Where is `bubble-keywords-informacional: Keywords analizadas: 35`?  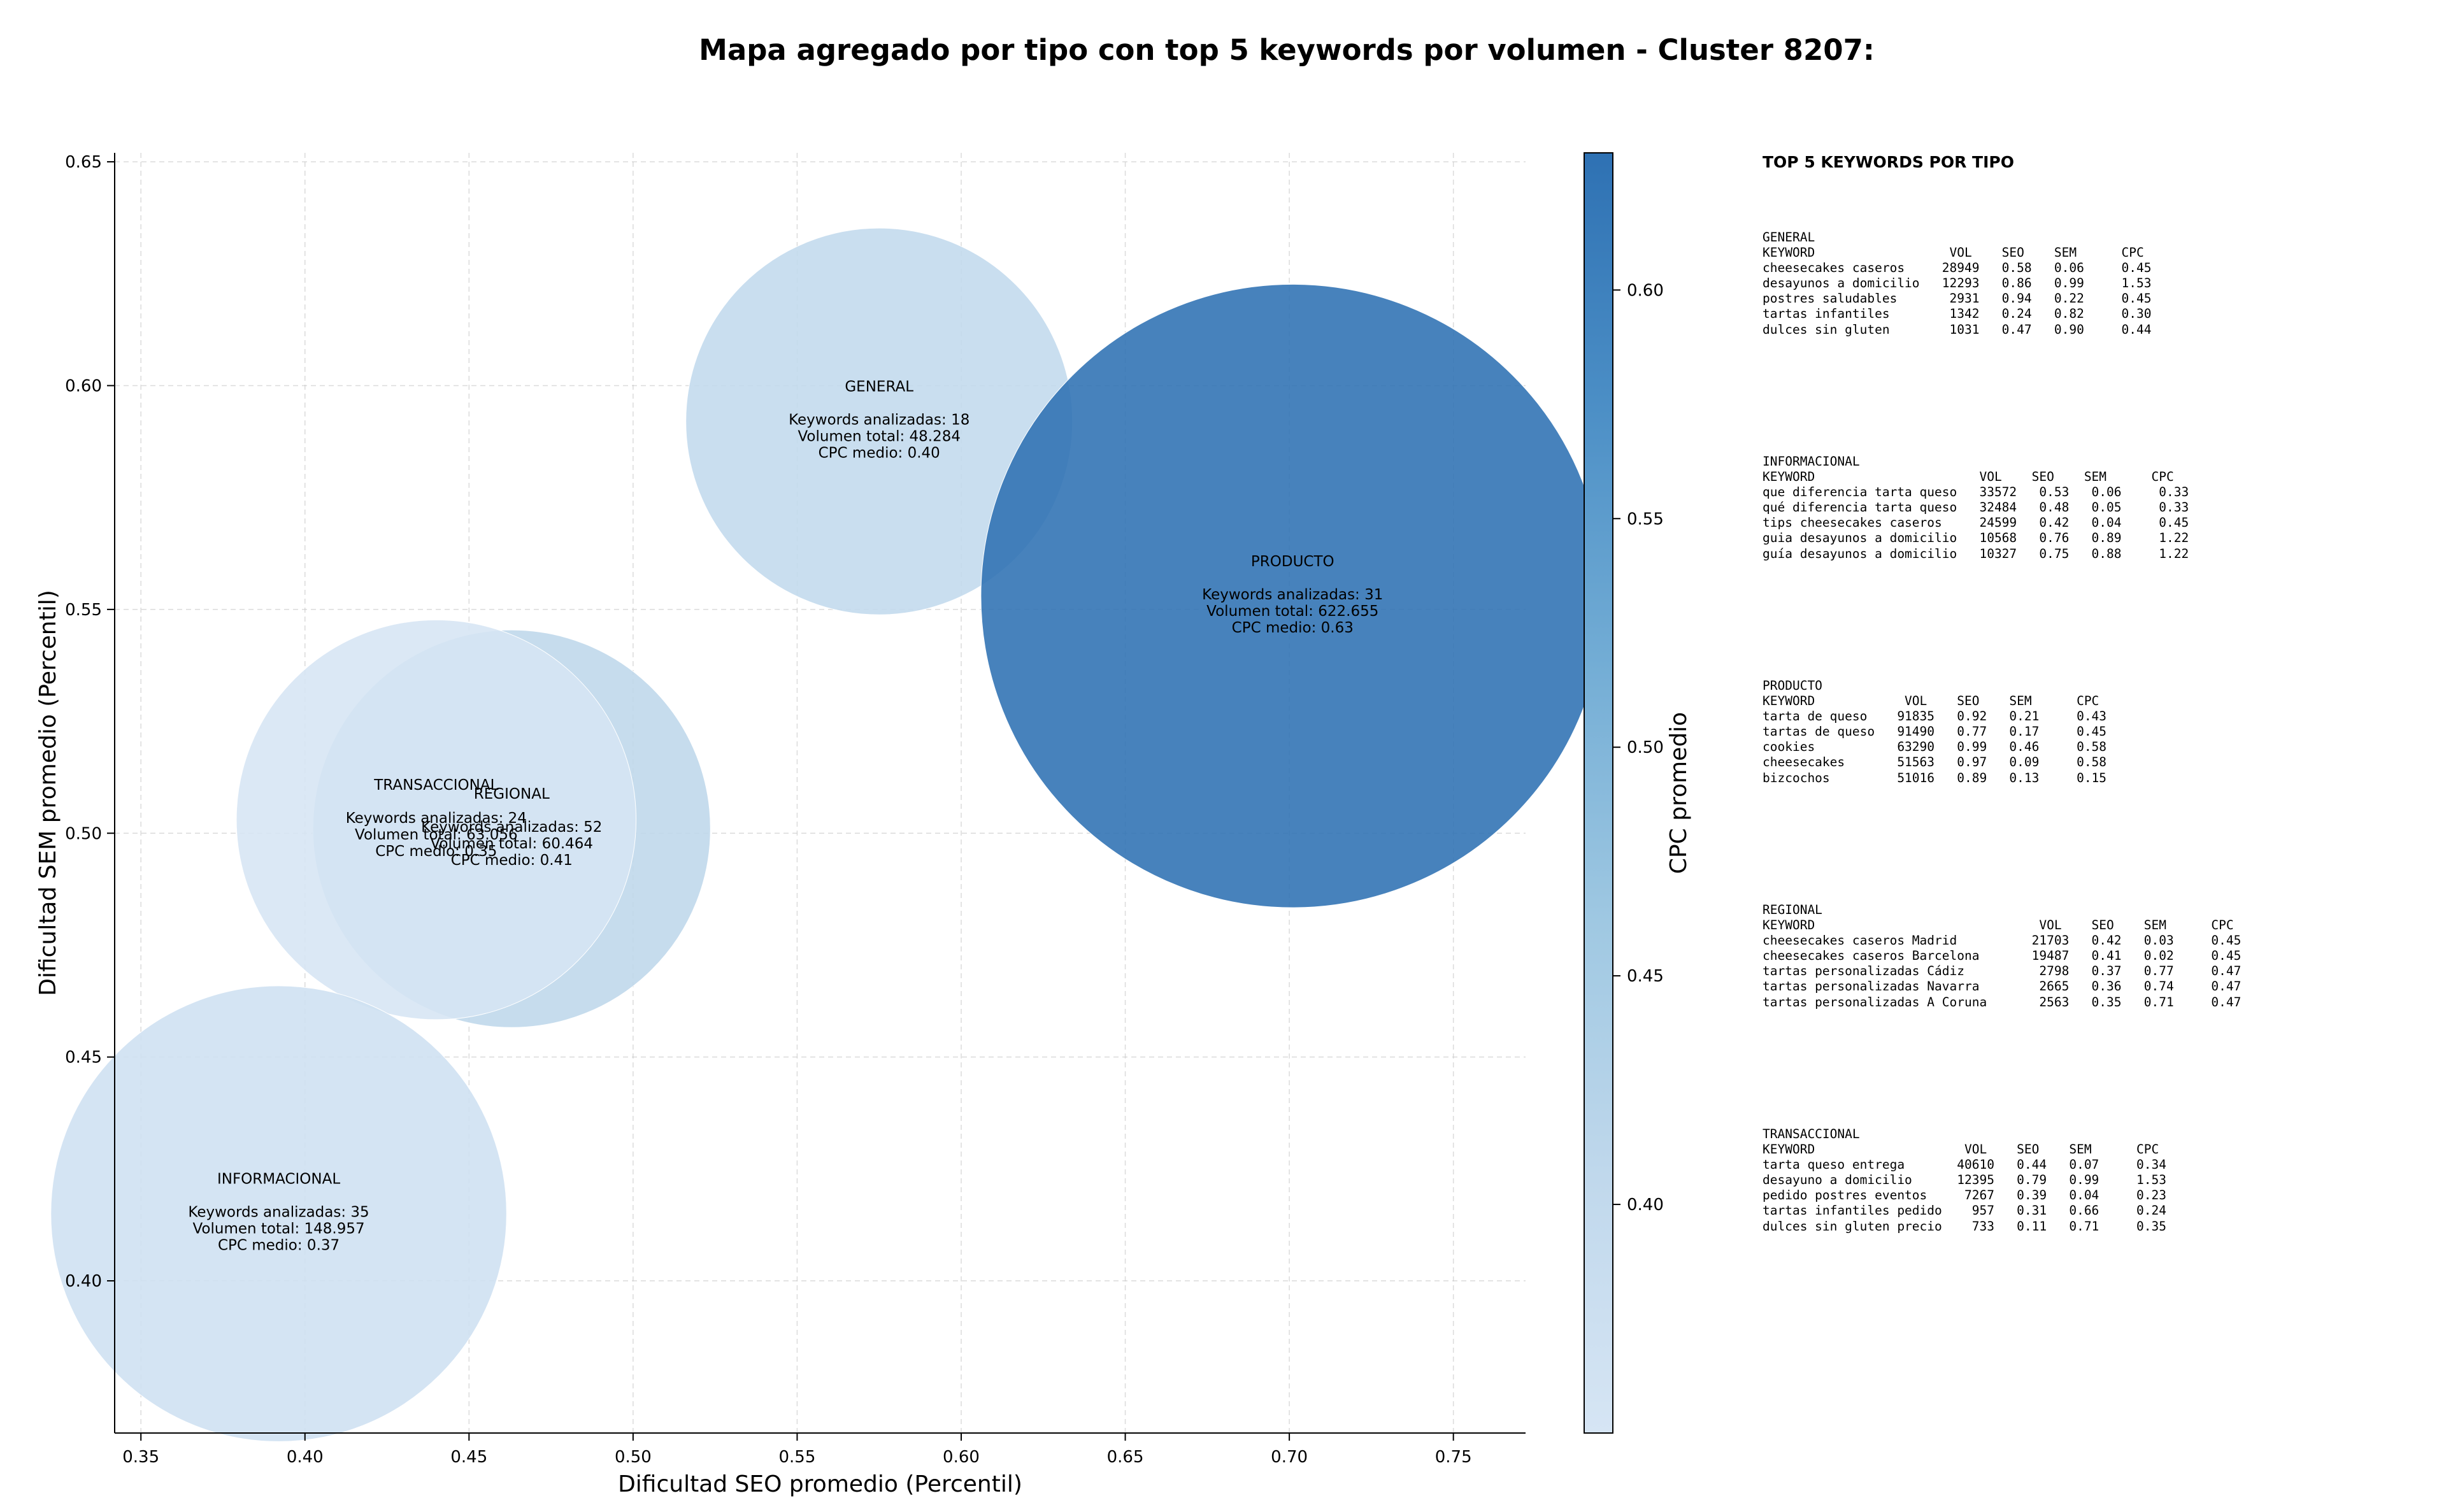
bubble-keywords-informacional: Keywords analizadas: 35 is located at coordinates (278, 1212).